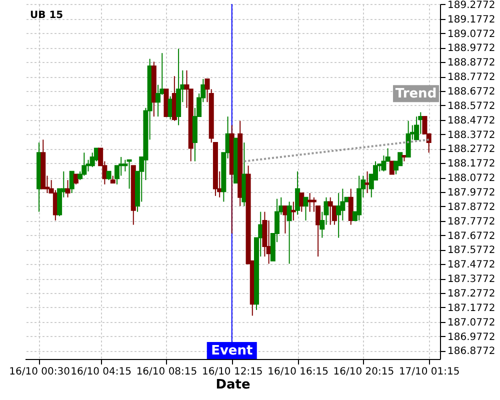 The width and height of the screenshot is (500, 400). I want to click on y-tick-label: 188.4772, so click(472, 120).